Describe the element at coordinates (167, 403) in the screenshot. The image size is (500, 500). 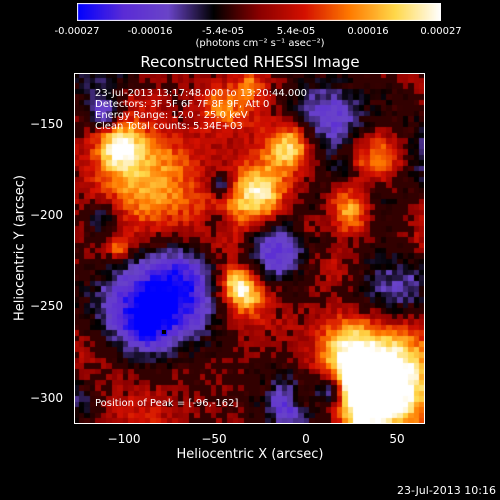
I see `info-peak-position: Position of Peak = [-96,-162]` at that location.